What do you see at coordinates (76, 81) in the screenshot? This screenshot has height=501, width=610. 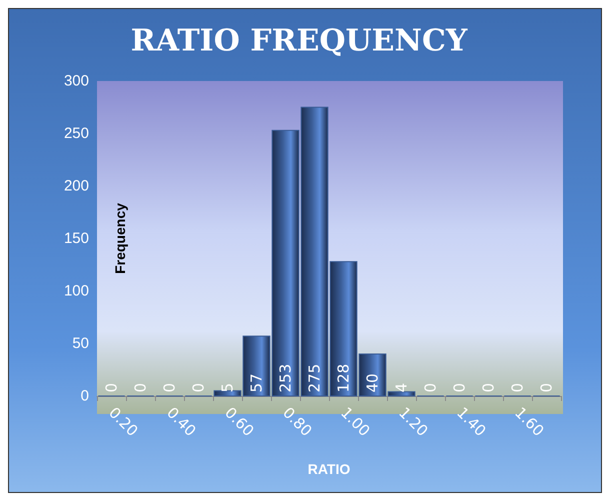 I see `y-tick-label: 300` at bounding box center [76, 81].